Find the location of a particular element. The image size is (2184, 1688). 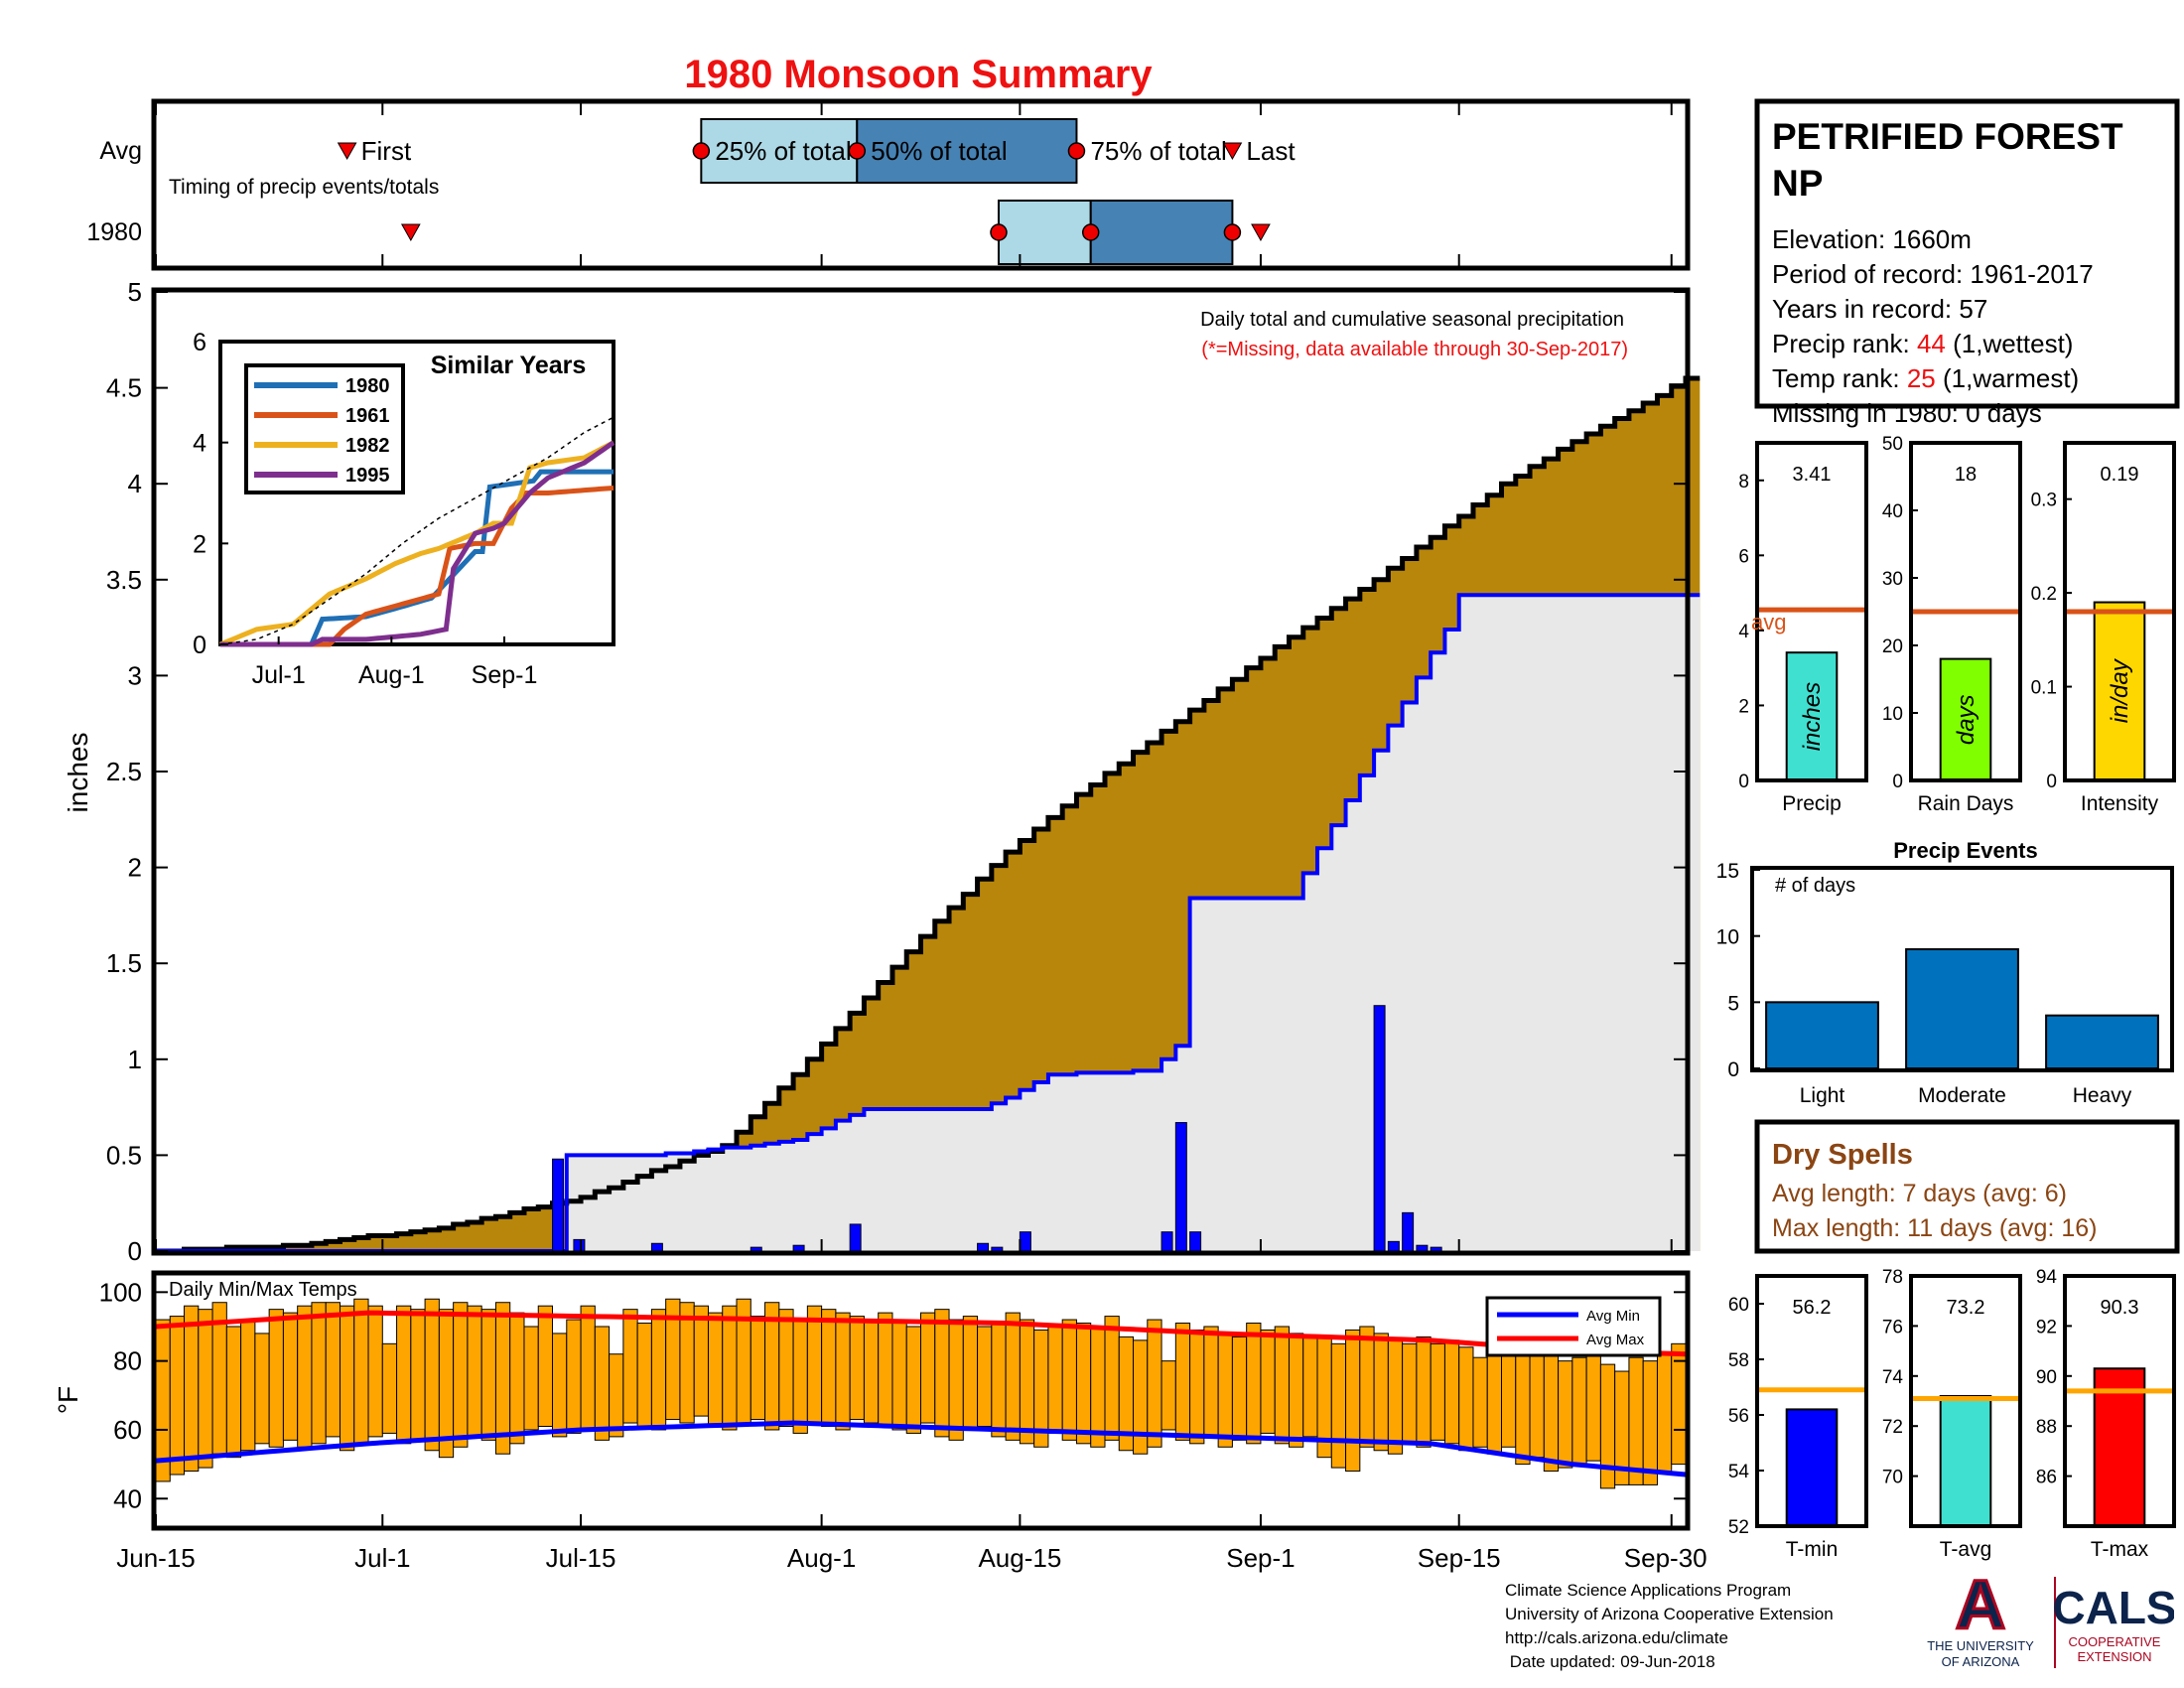

temp-title: Daily Min/Max Temps is located at coordinates (263, 1290).